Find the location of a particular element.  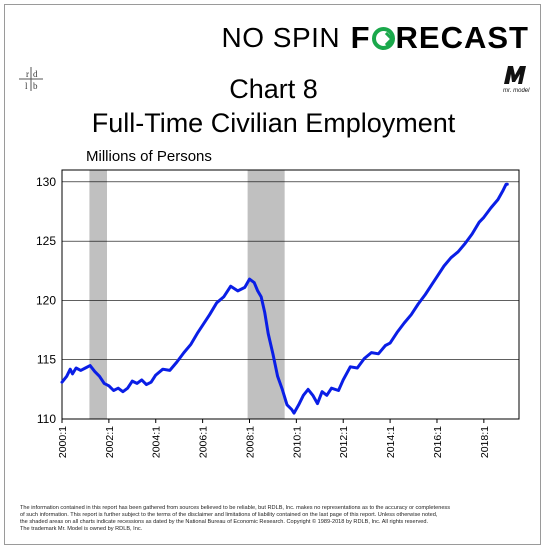

svg-text: r is located at coordinates (27, 74).